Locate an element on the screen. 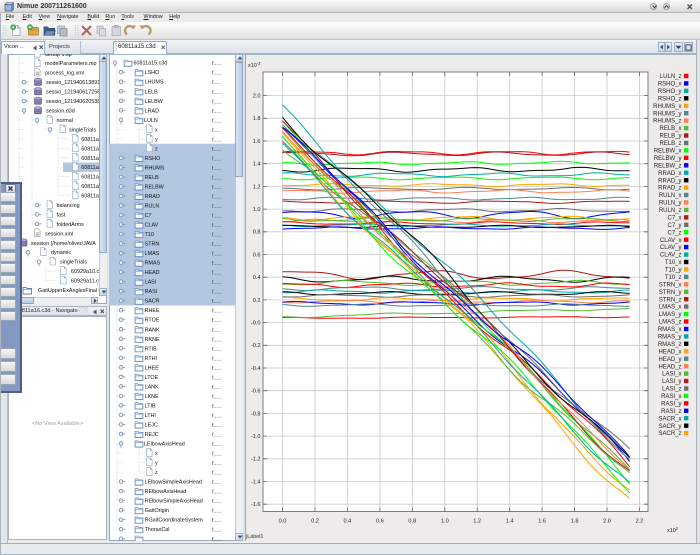  svg-text: LElbowSimpleAxisHead is located at coordinates (173, 482).